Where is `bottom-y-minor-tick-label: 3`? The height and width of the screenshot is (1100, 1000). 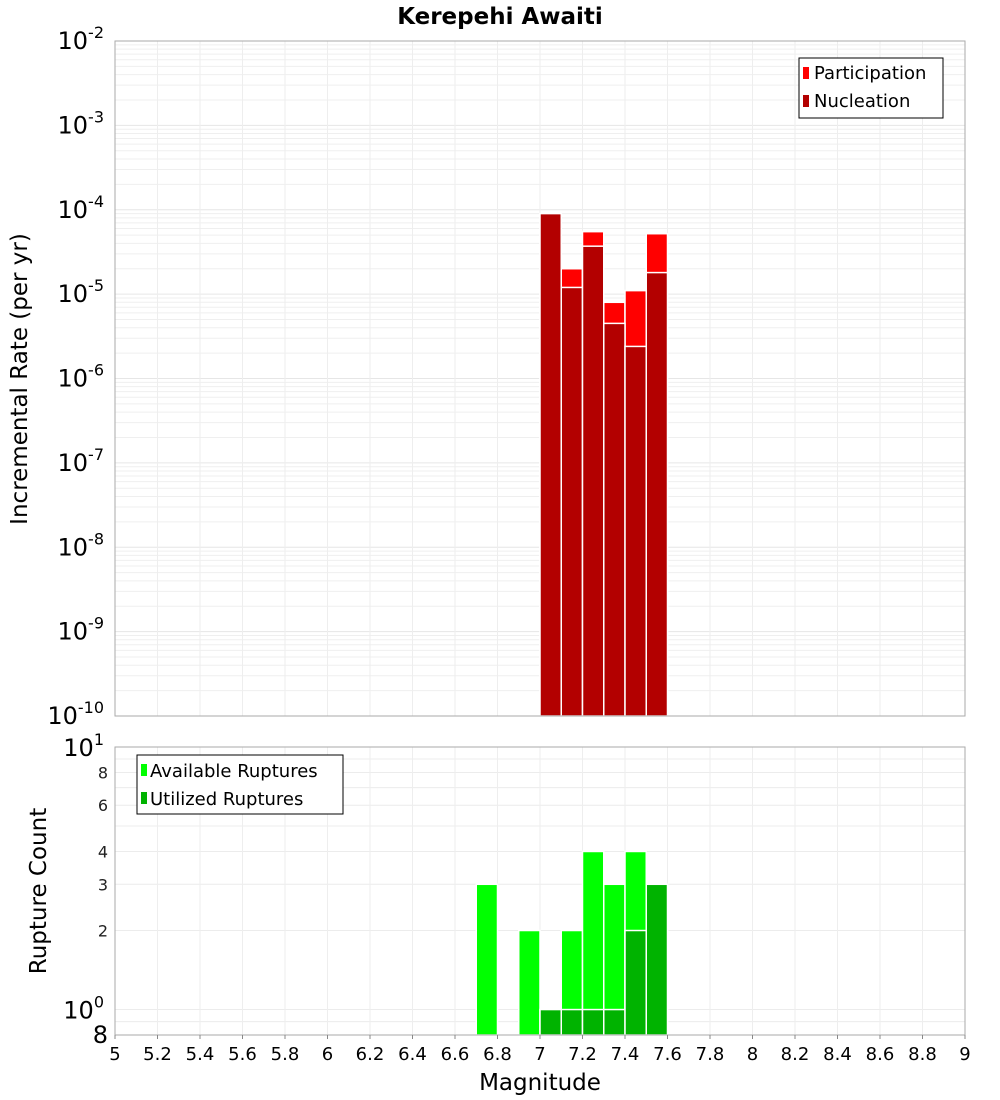
bottom-y-minor-tick-label: 3 is located at coordinates (103, 884).